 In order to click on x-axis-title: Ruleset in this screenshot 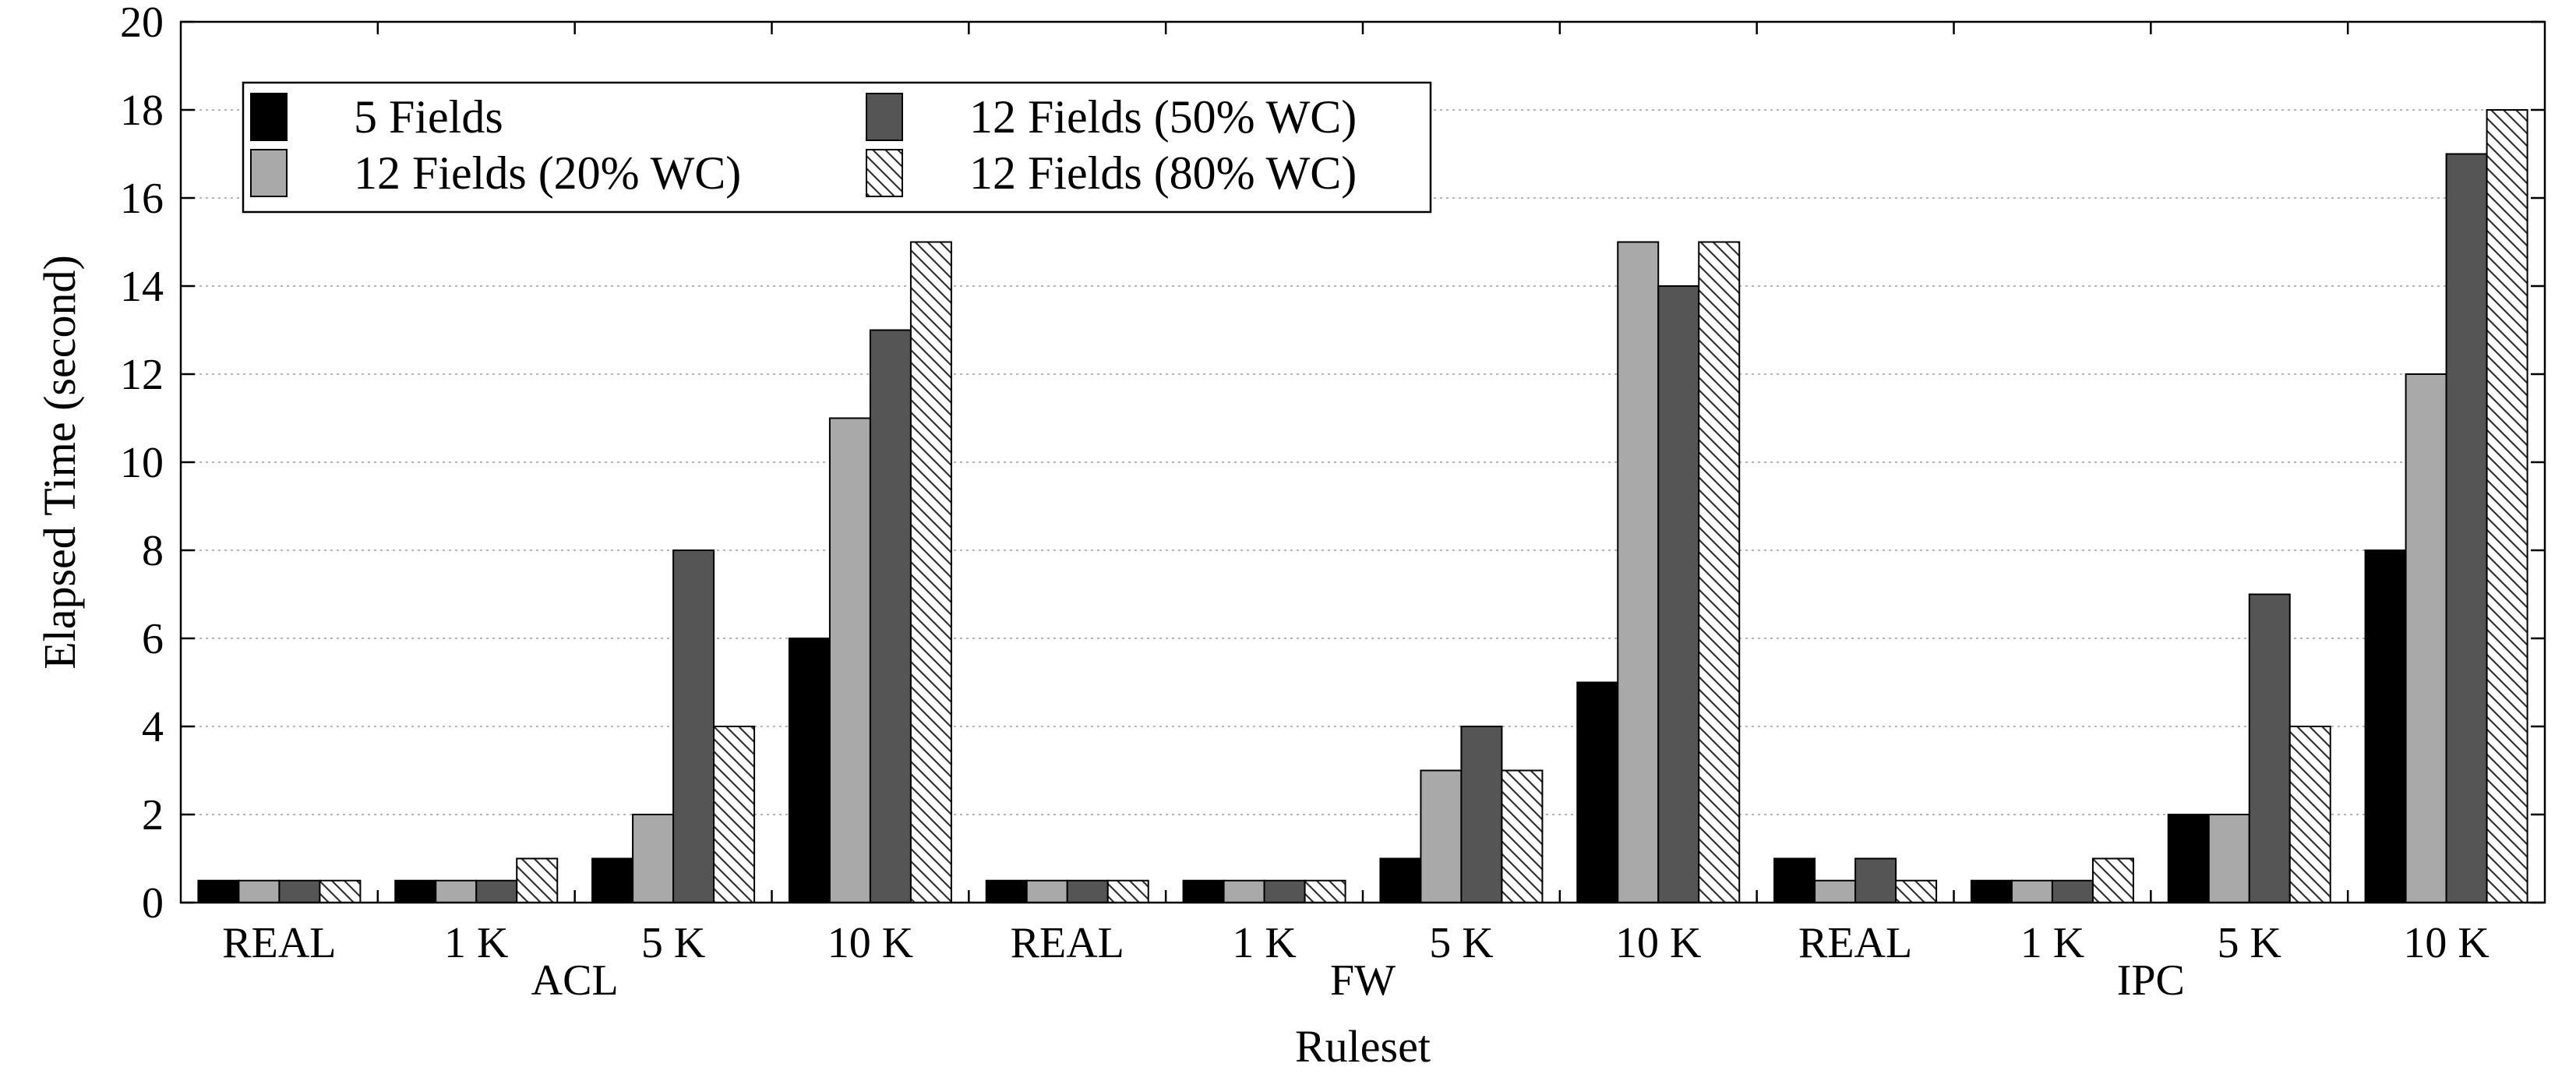, I will do `click(1363, 1046)`.